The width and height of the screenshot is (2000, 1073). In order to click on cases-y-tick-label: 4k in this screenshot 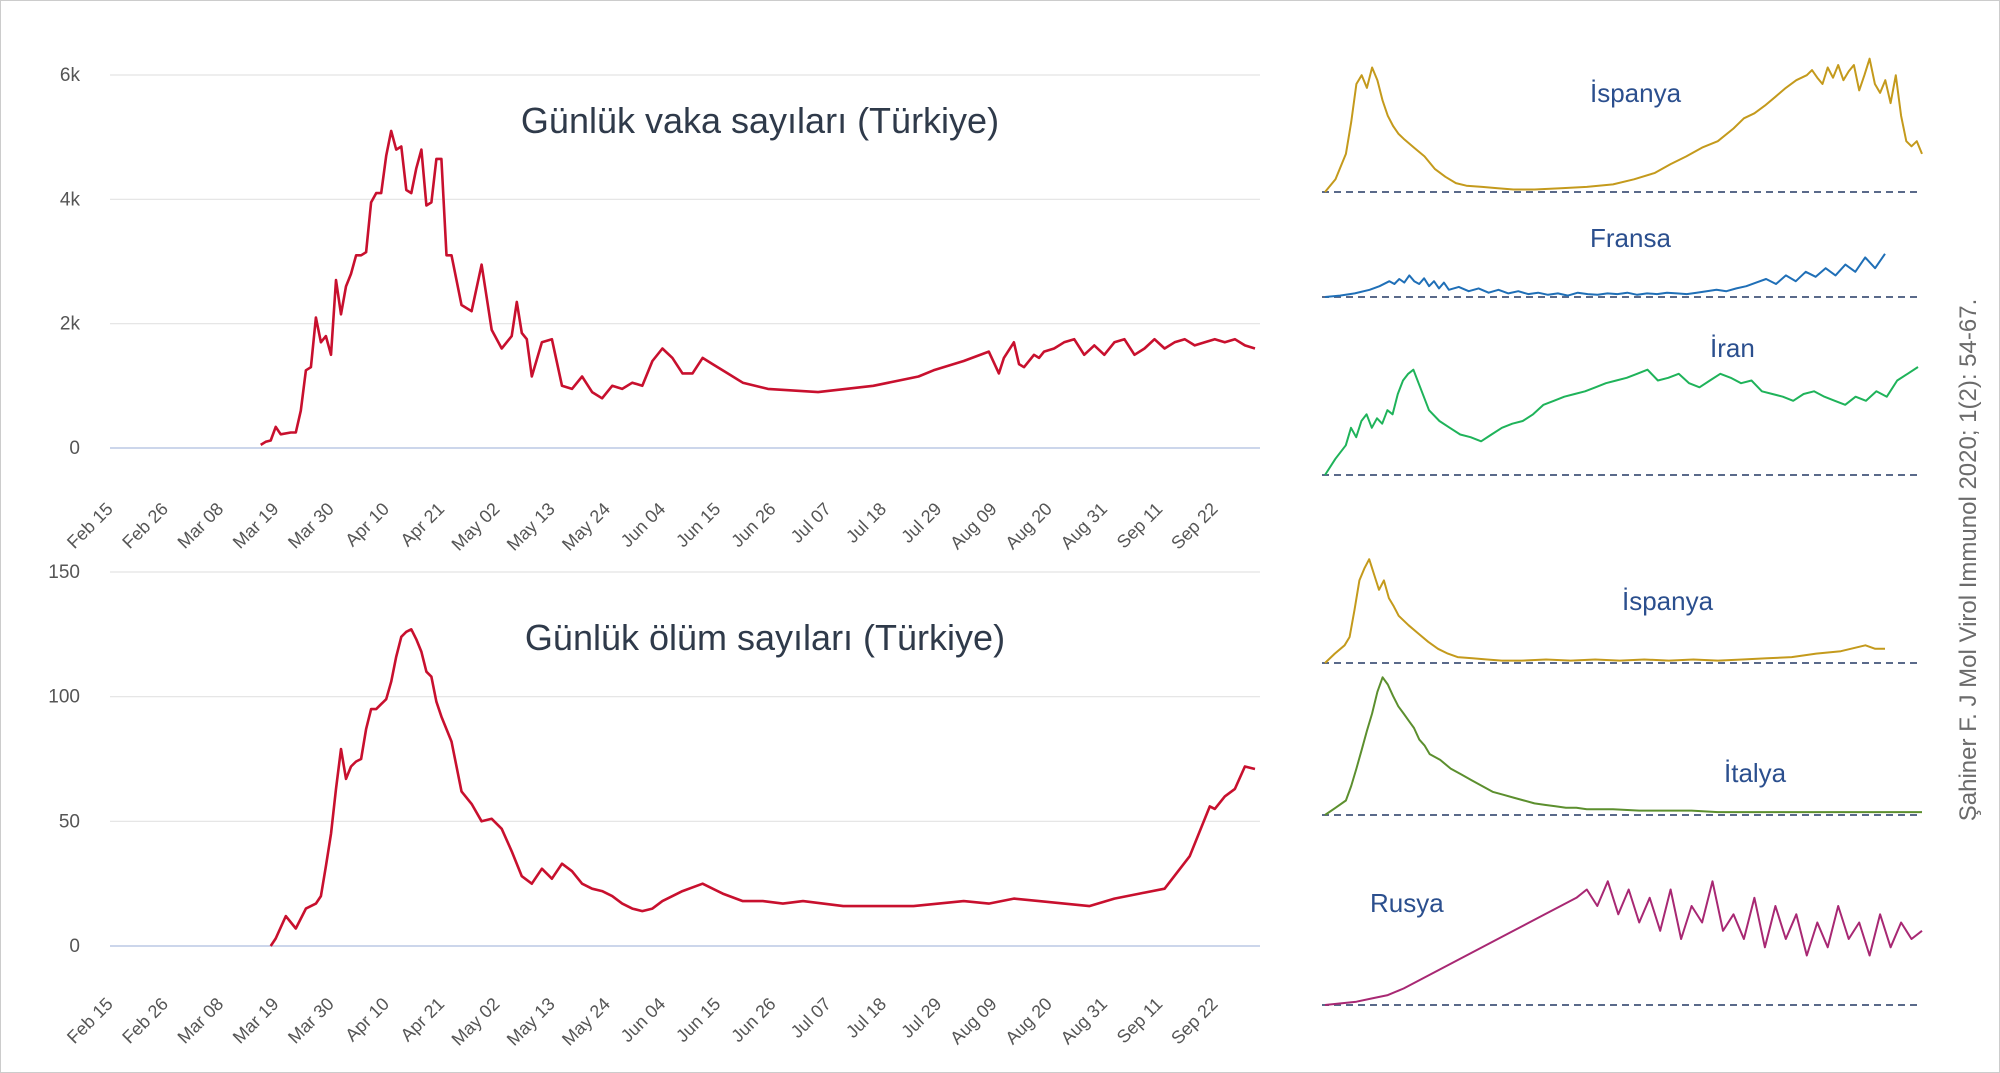, I will do `click(70, 199)`.